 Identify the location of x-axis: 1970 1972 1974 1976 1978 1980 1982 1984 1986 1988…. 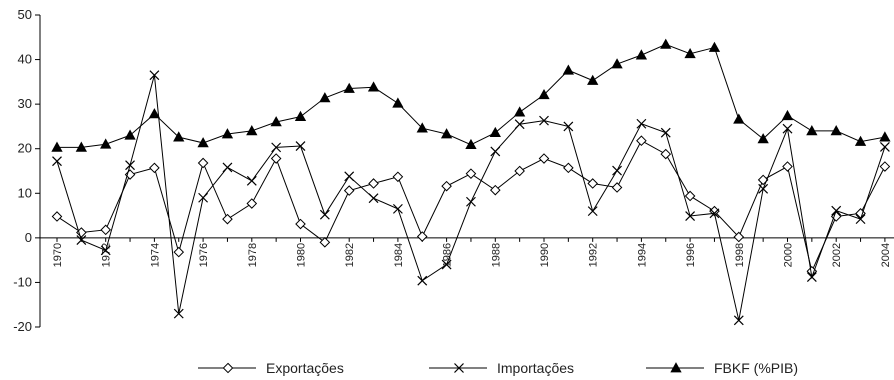
(467, 252).